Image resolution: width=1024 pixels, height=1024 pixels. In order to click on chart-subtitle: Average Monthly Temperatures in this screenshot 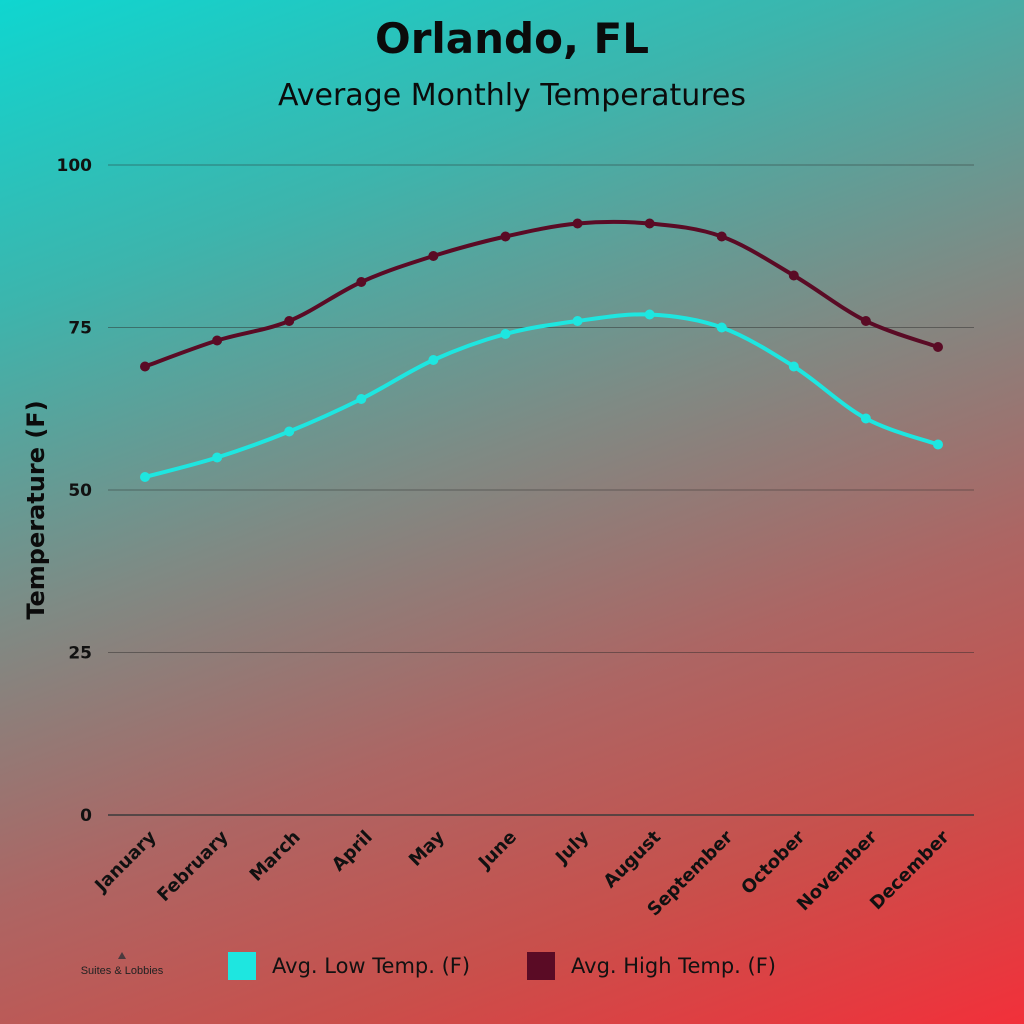, I will do `click(512, 95)`.